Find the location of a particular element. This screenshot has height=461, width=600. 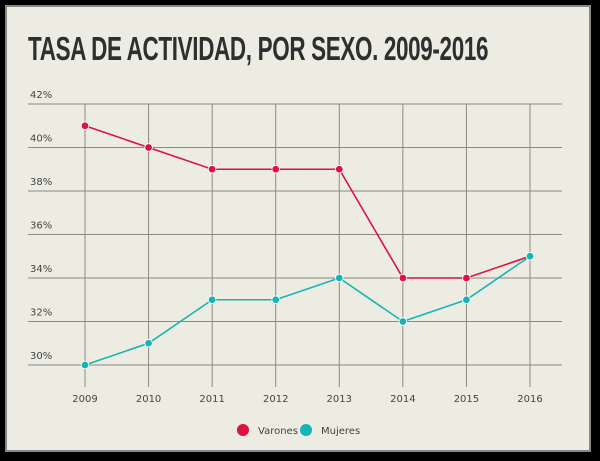

y-tick-label: 36% is located at coordinates (41, 226).